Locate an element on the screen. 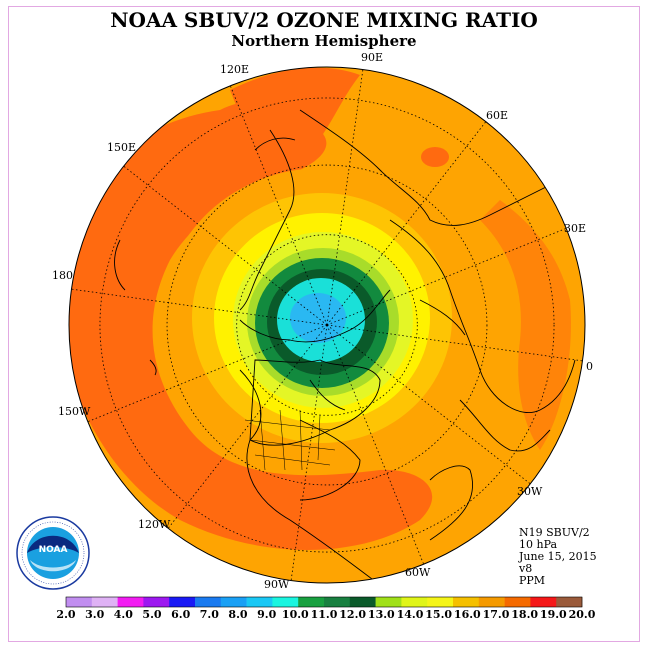  high-ozone-spot is located at coordinates (435, 157).